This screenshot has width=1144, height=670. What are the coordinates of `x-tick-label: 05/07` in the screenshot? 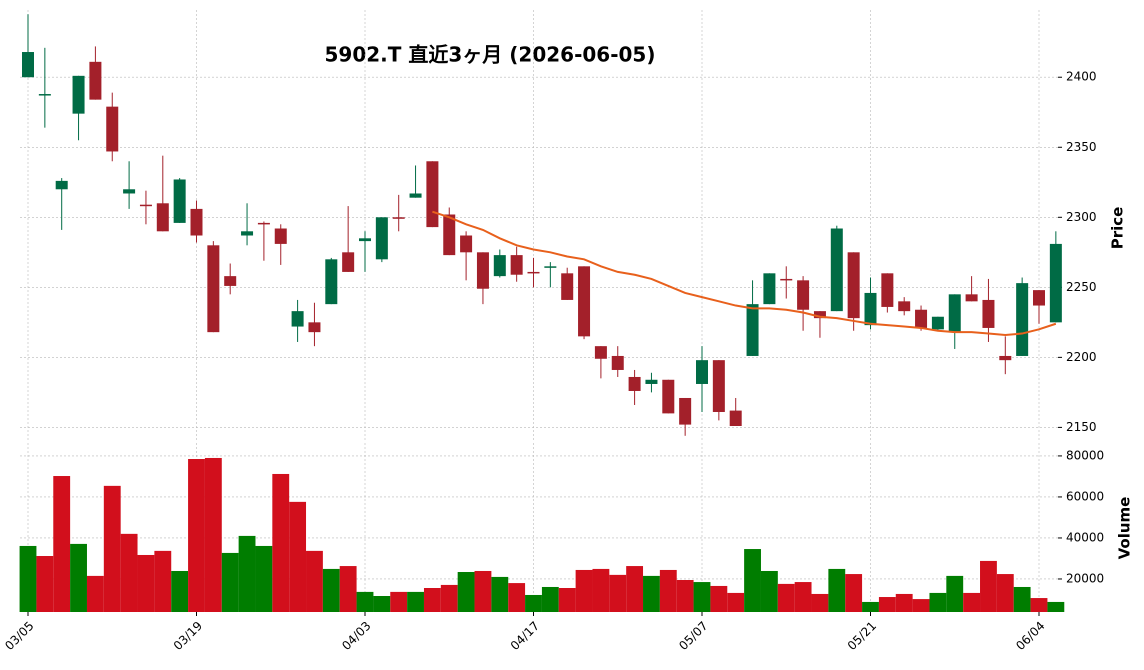 It's located at (693, 636).